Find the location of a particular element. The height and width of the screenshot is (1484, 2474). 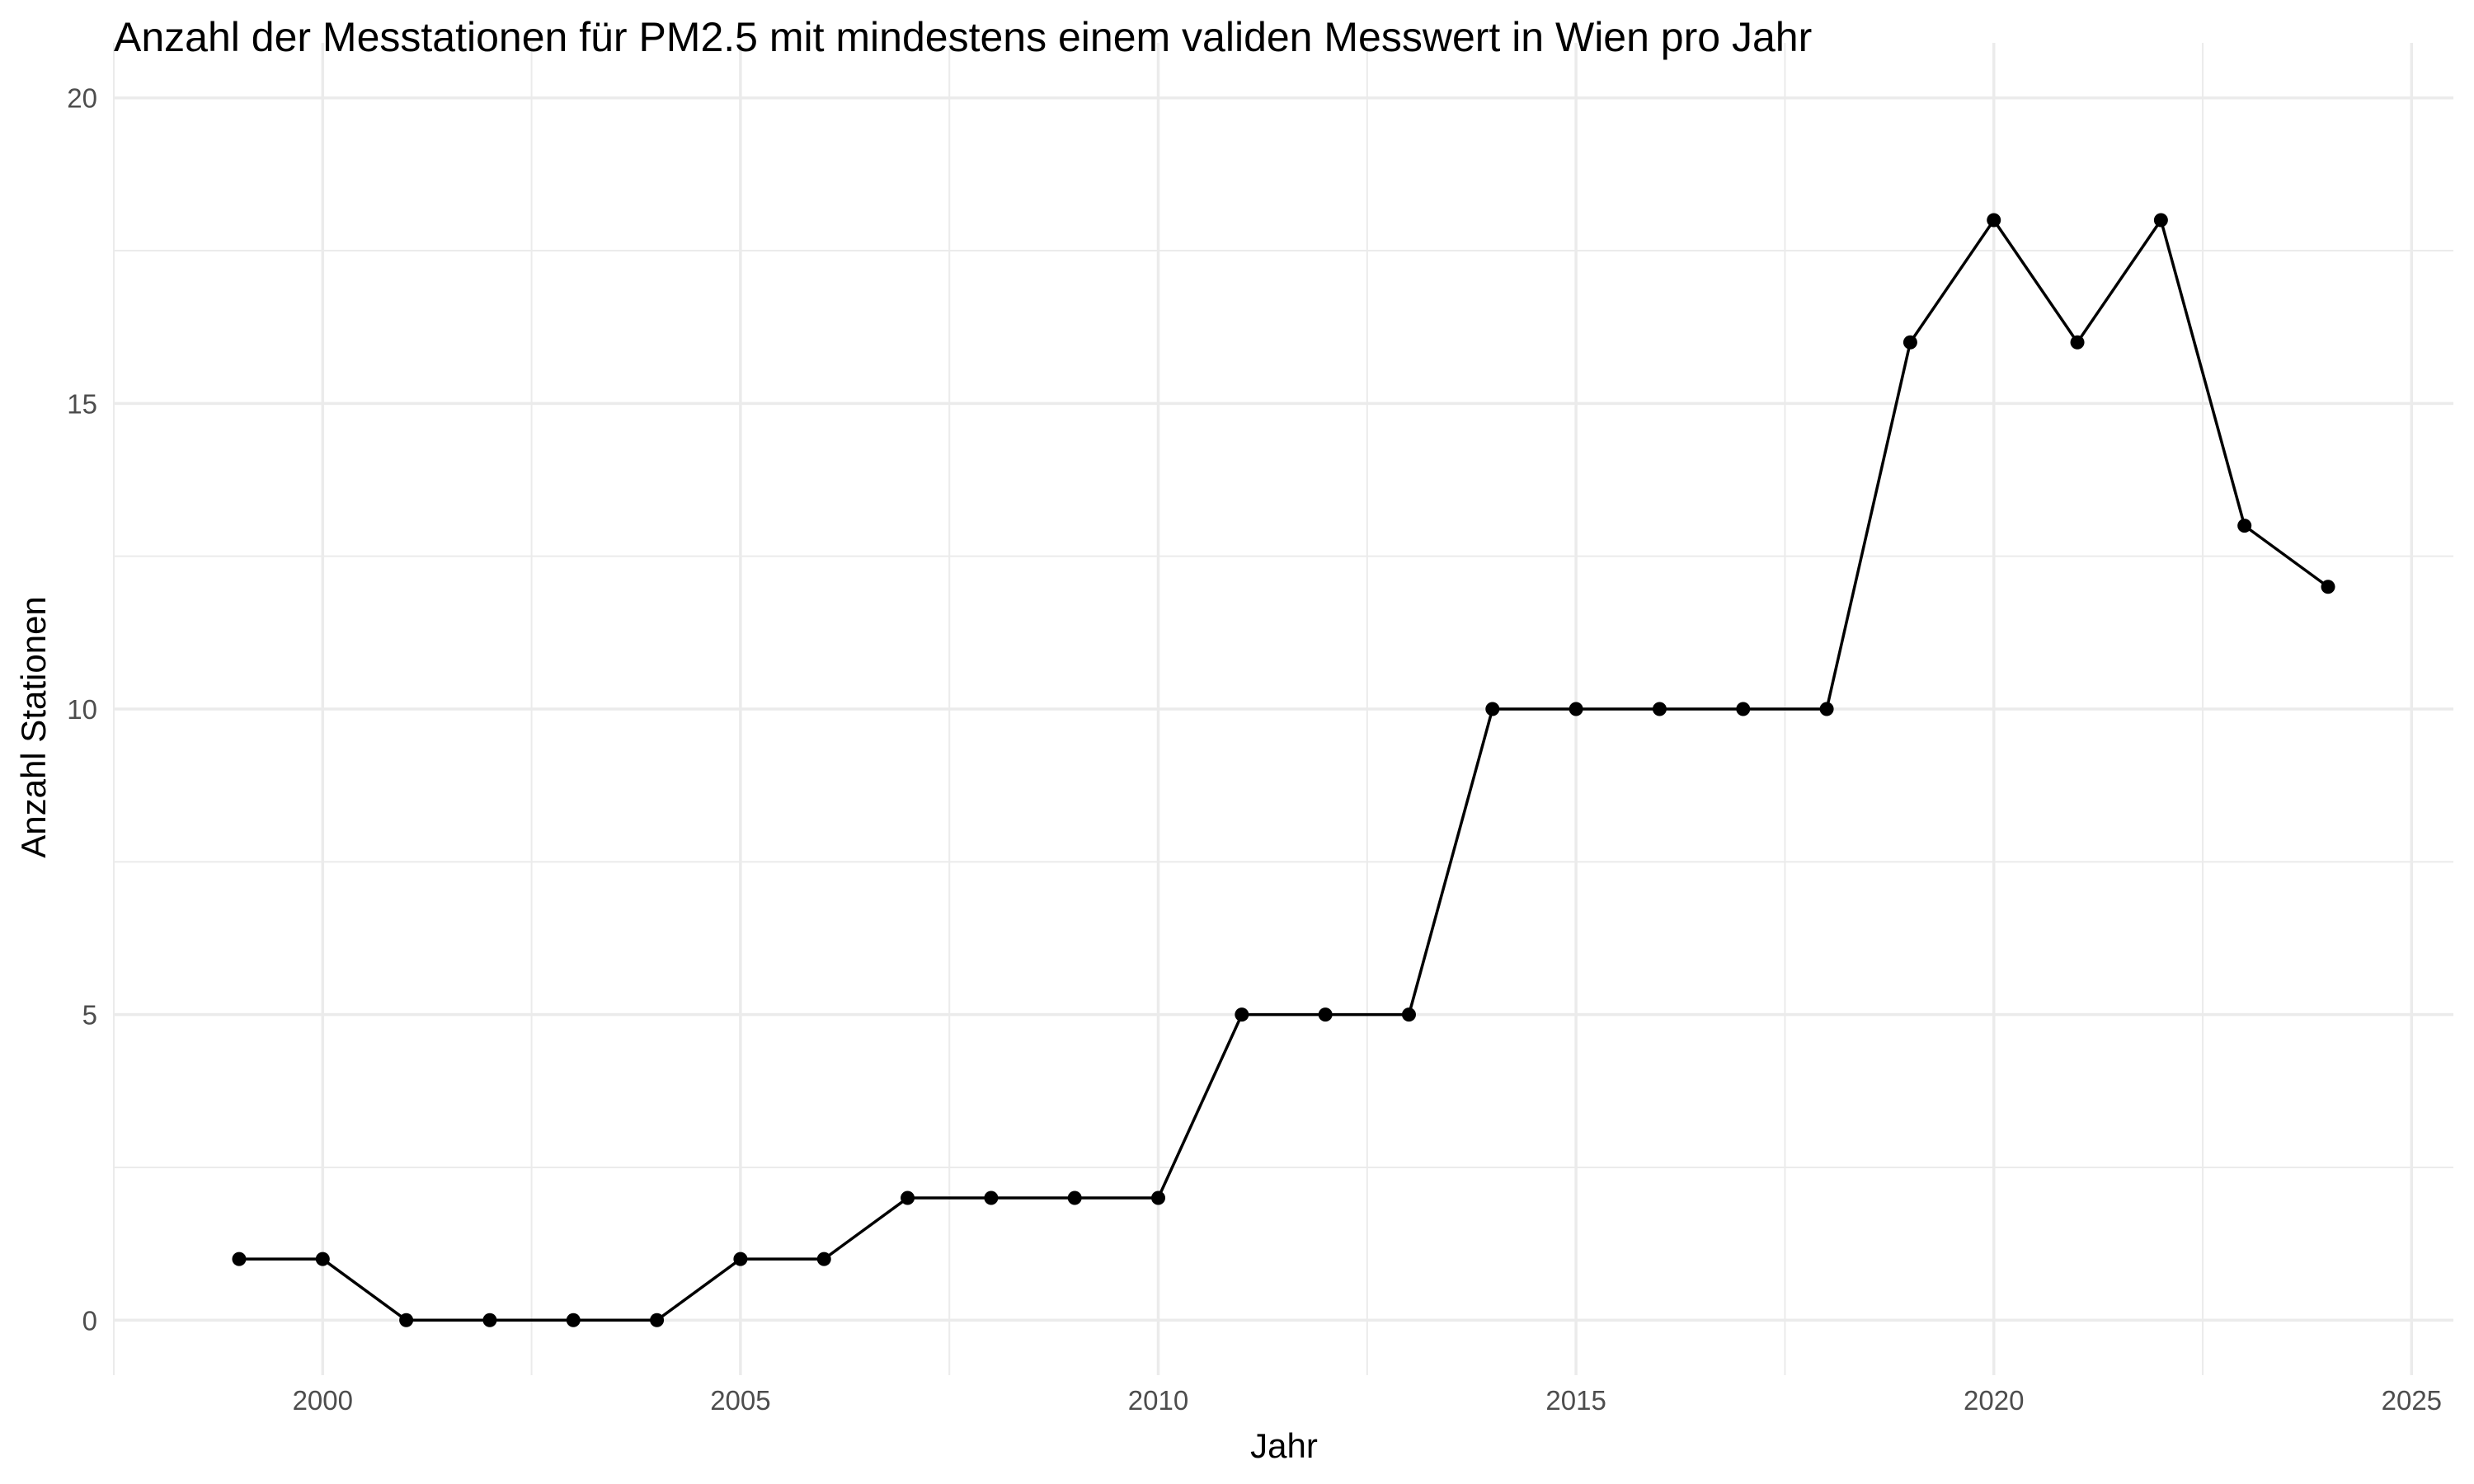

x-tick-label: 2020 is located at coordinates (1994, 1400).